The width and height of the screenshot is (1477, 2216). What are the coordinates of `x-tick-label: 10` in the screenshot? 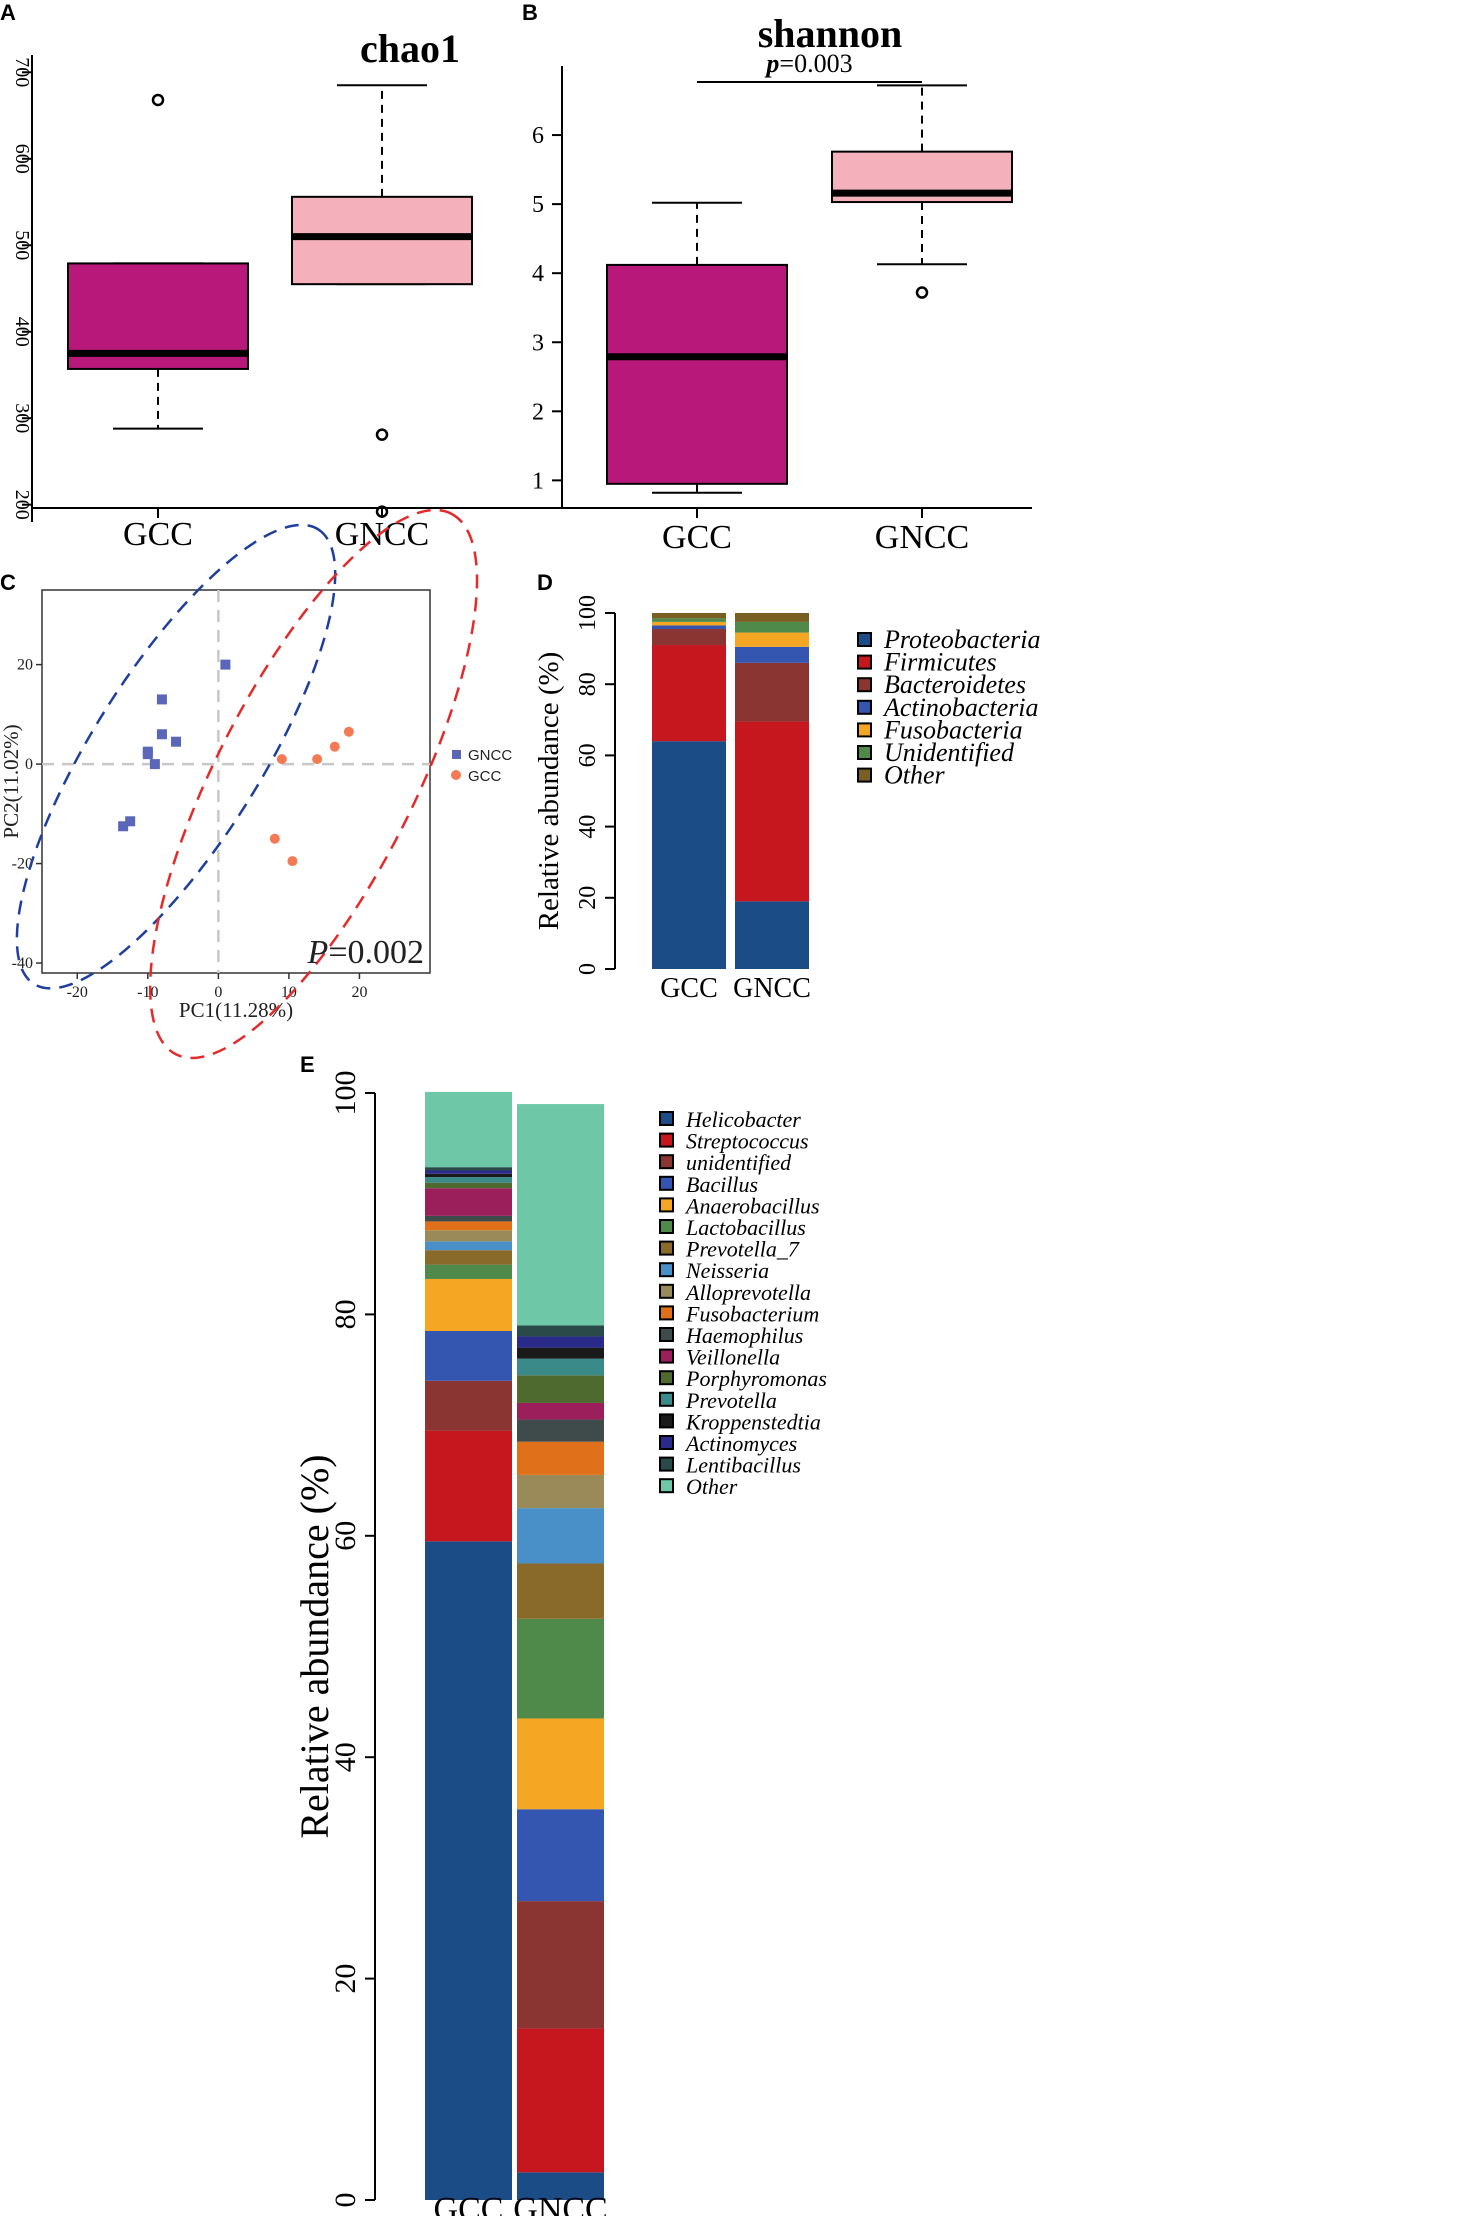 It's located at (289, 992).